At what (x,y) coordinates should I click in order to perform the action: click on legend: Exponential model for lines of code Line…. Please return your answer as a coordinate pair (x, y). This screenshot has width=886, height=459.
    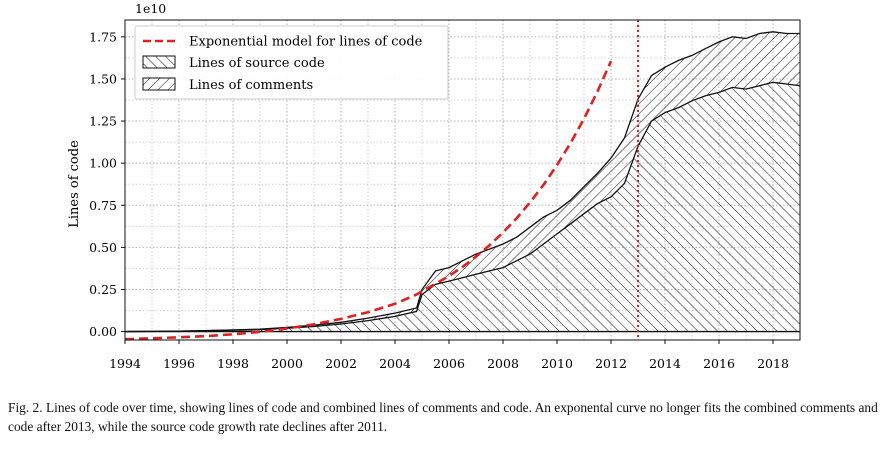
    Looking at the image, I should click on (291, 62).